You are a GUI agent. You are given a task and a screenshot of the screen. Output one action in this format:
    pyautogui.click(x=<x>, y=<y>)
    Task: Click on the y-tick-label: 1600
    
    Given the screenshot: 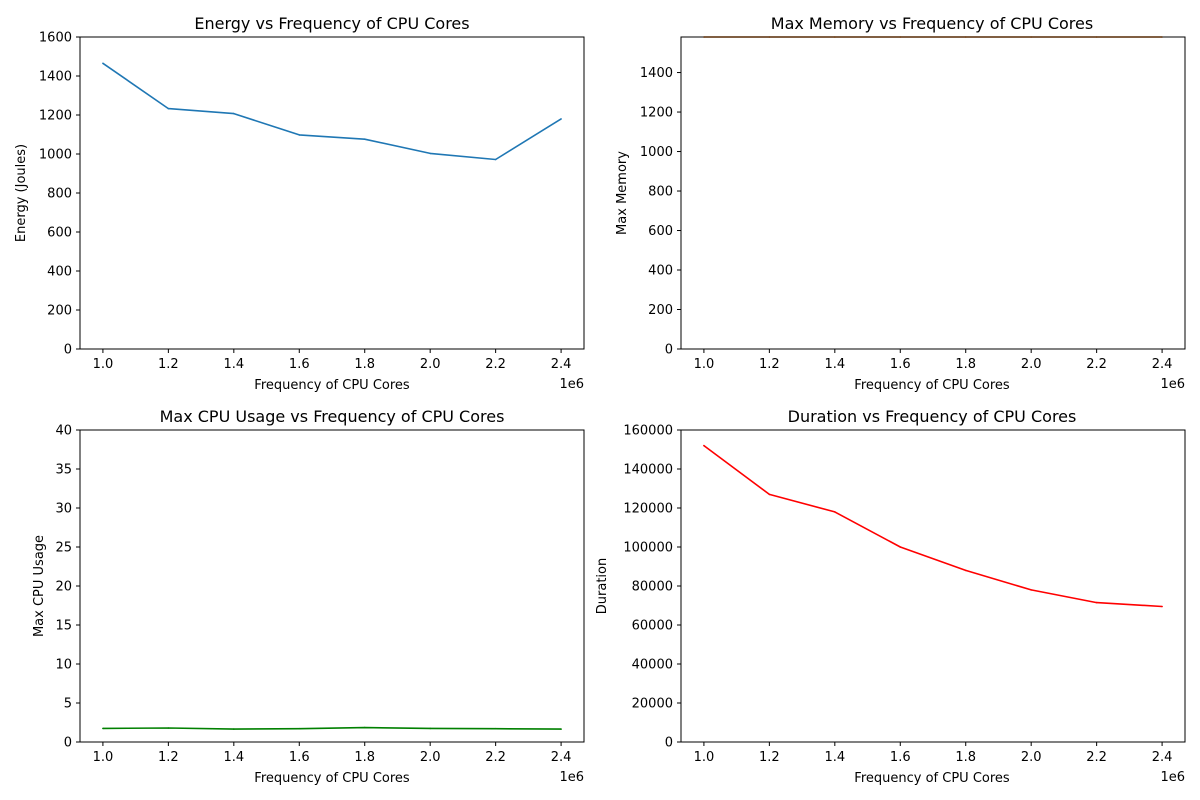 What is the action you would take?
    pyautogui.click(x=55, y=38)
    